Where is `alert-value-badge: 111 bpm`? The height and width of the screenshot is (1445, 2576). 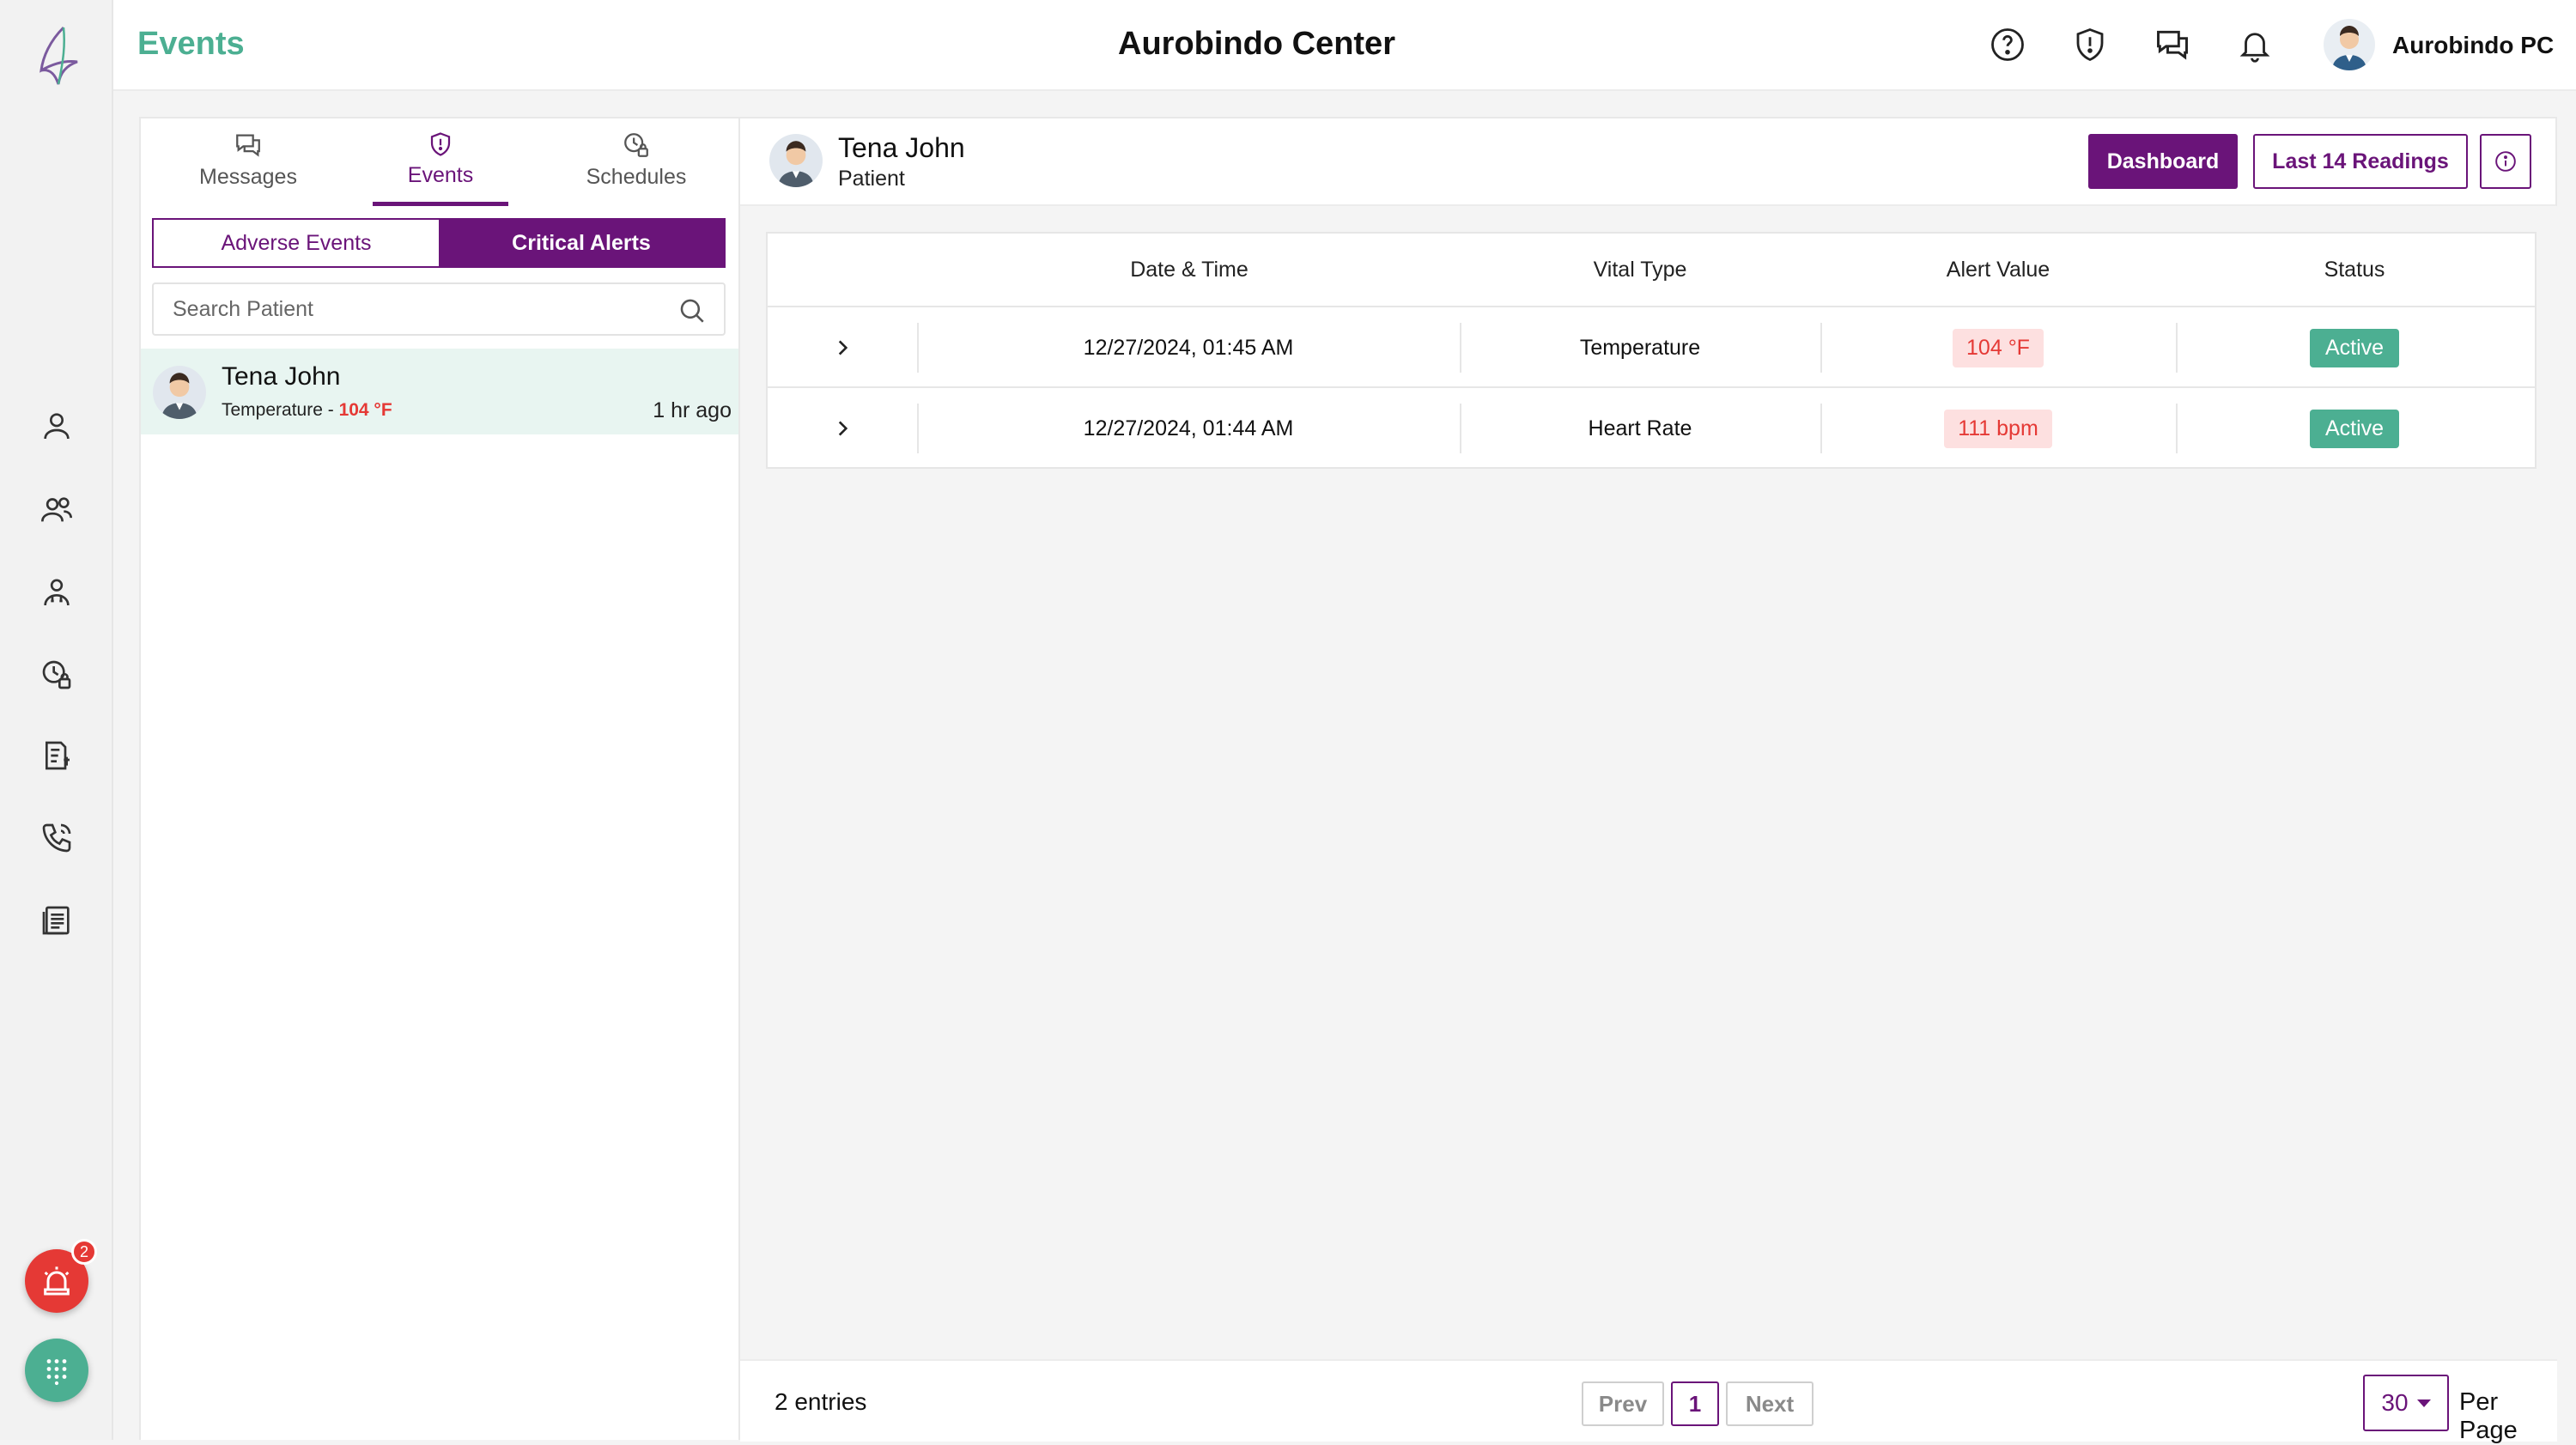
alert-value-badge: 111 bpm is located at coordinates (1998, 428).